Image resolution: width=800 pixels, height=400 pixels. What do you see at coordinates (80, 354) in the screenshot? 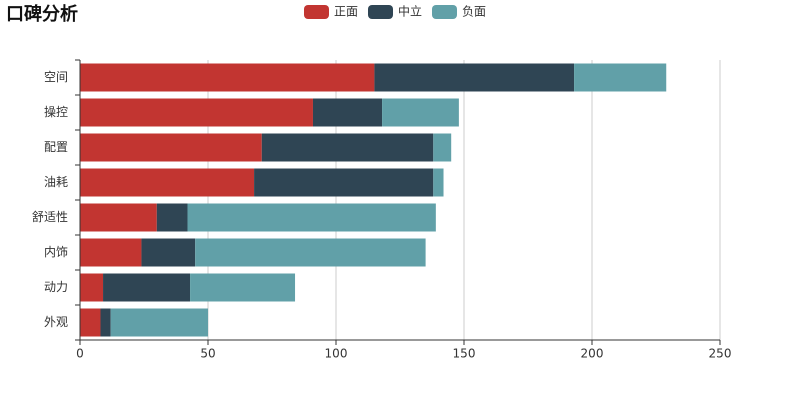
I see `x-tick-label: 0` at bounding box center [80, 354].